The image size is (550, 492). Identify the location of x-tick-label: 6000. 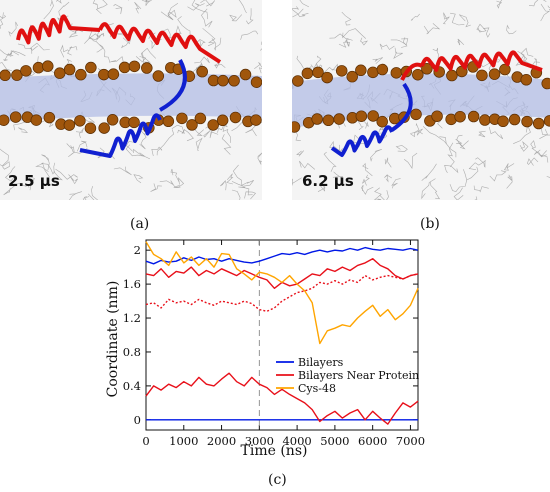
(372, 441).